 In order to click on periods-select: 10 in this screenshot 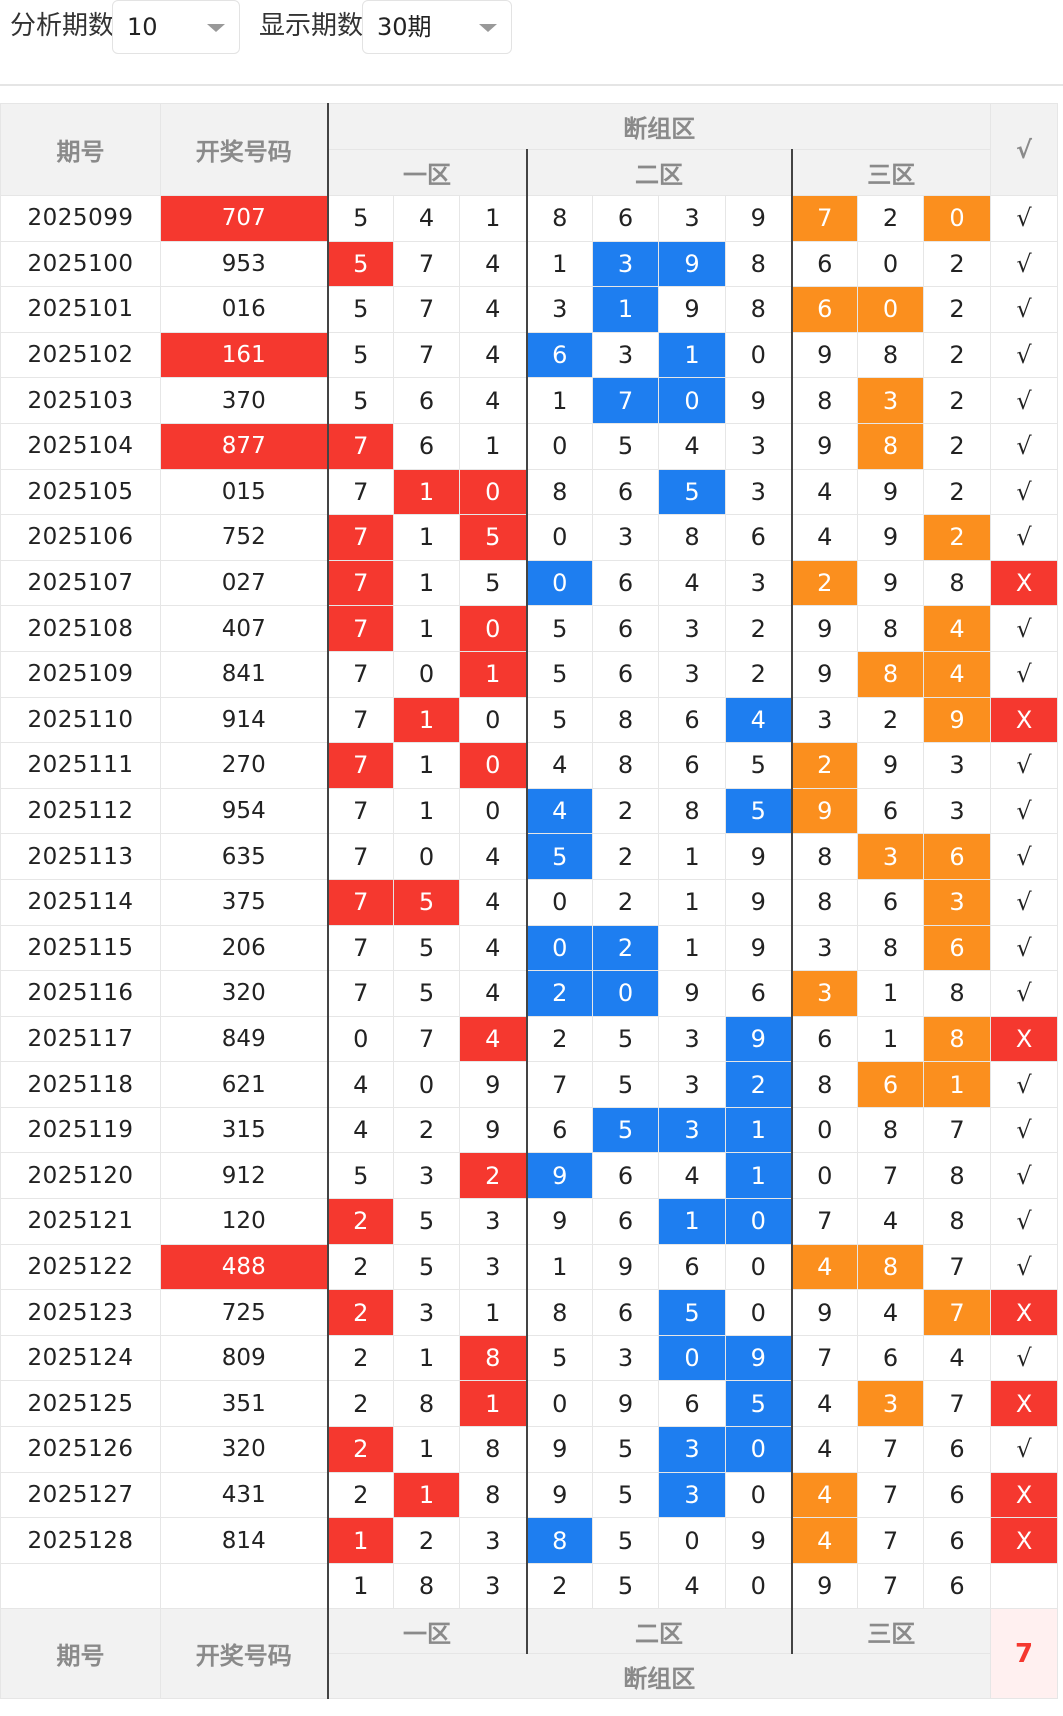, I will do `click(176, 27)`.